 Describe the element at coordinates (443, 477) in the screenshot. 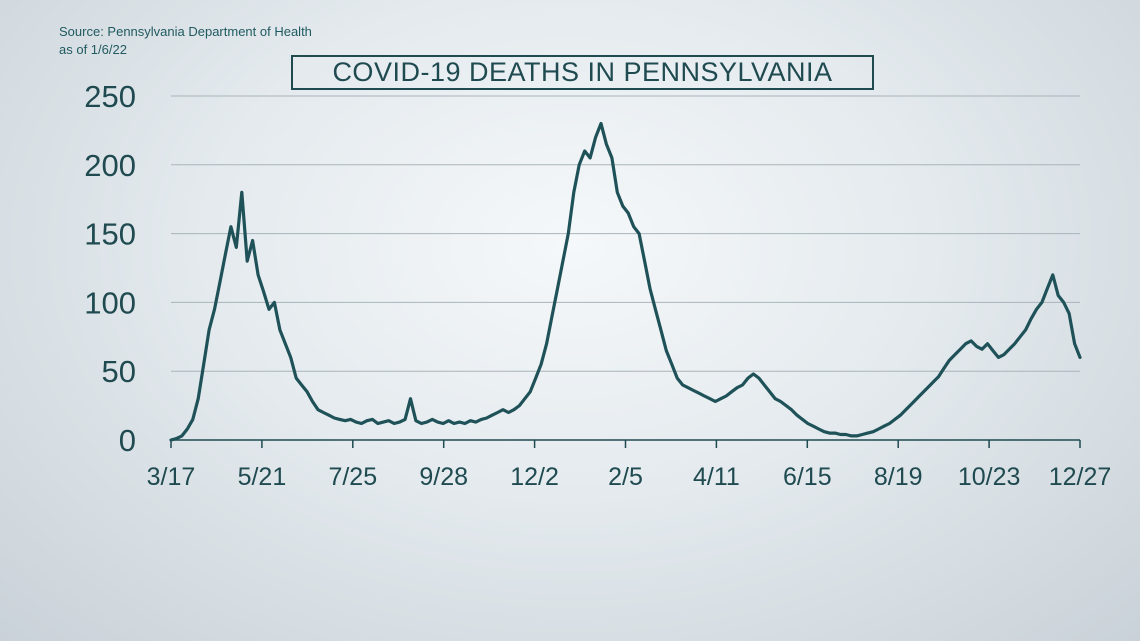

I see `x-tick-label: 9/28` at that location.